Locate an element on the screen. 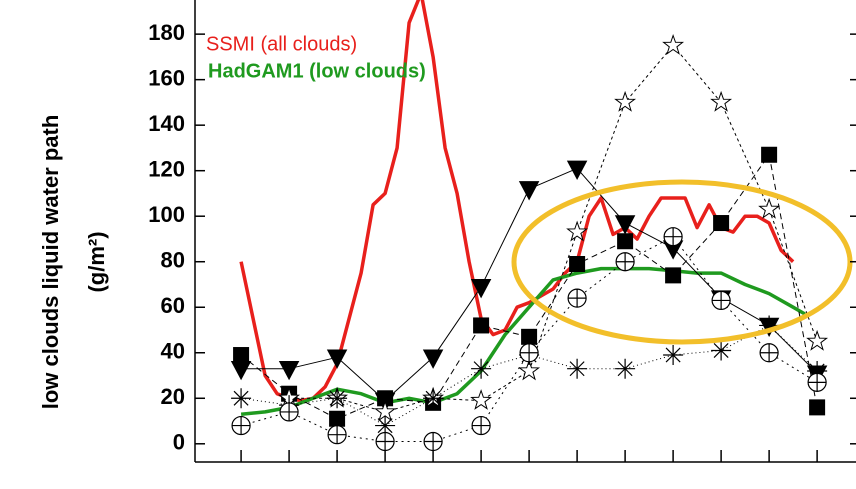  y-tick-label: 120 is located at coordinates (166, 169).